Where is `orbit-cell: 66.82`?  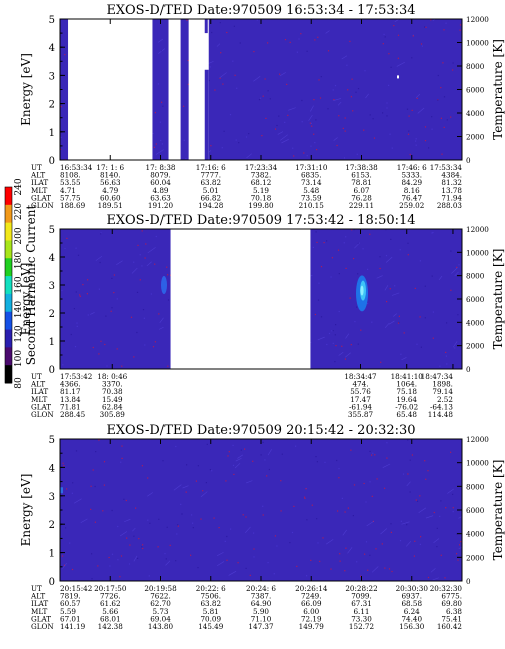 orbit-cell: 66.82 is located at coordinates (210, 197).